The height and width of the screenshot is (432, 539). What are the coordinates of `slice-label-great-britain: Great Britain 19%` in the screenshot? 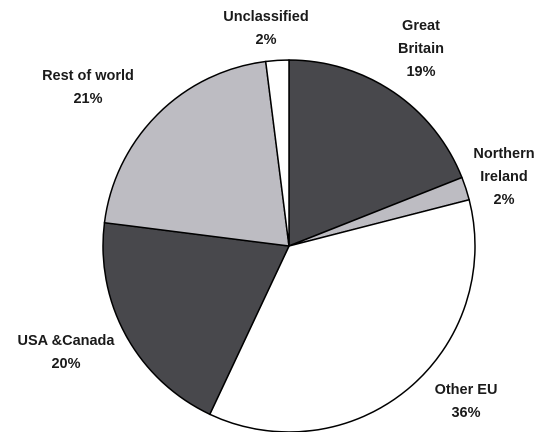 It's located at (421, 49).